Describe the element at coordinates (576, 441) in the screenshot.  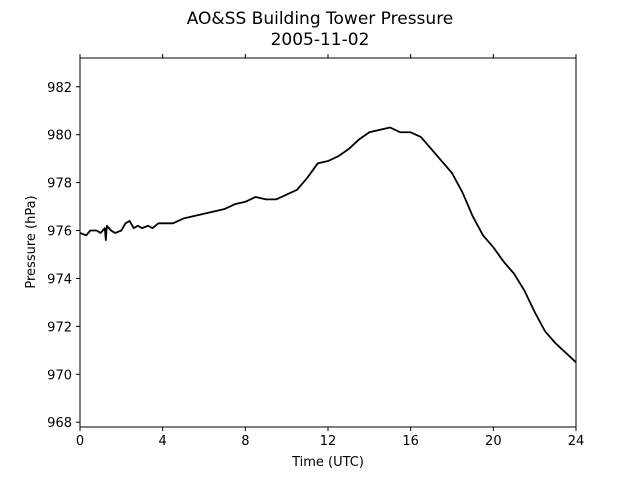
I see `x-tick-label-24: 24` at that location.